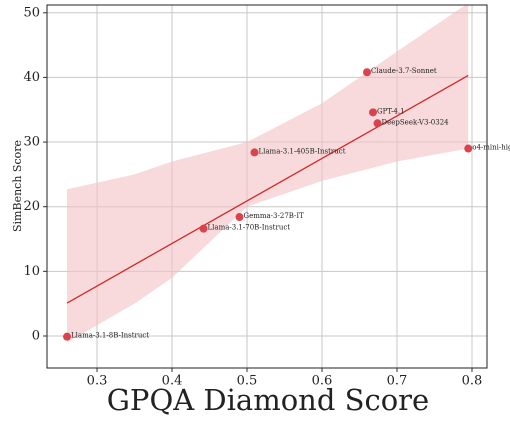 The height and width of the screenshot is (421, 510). I want to click on x-tick-label: 0.3, so click(97, 381).